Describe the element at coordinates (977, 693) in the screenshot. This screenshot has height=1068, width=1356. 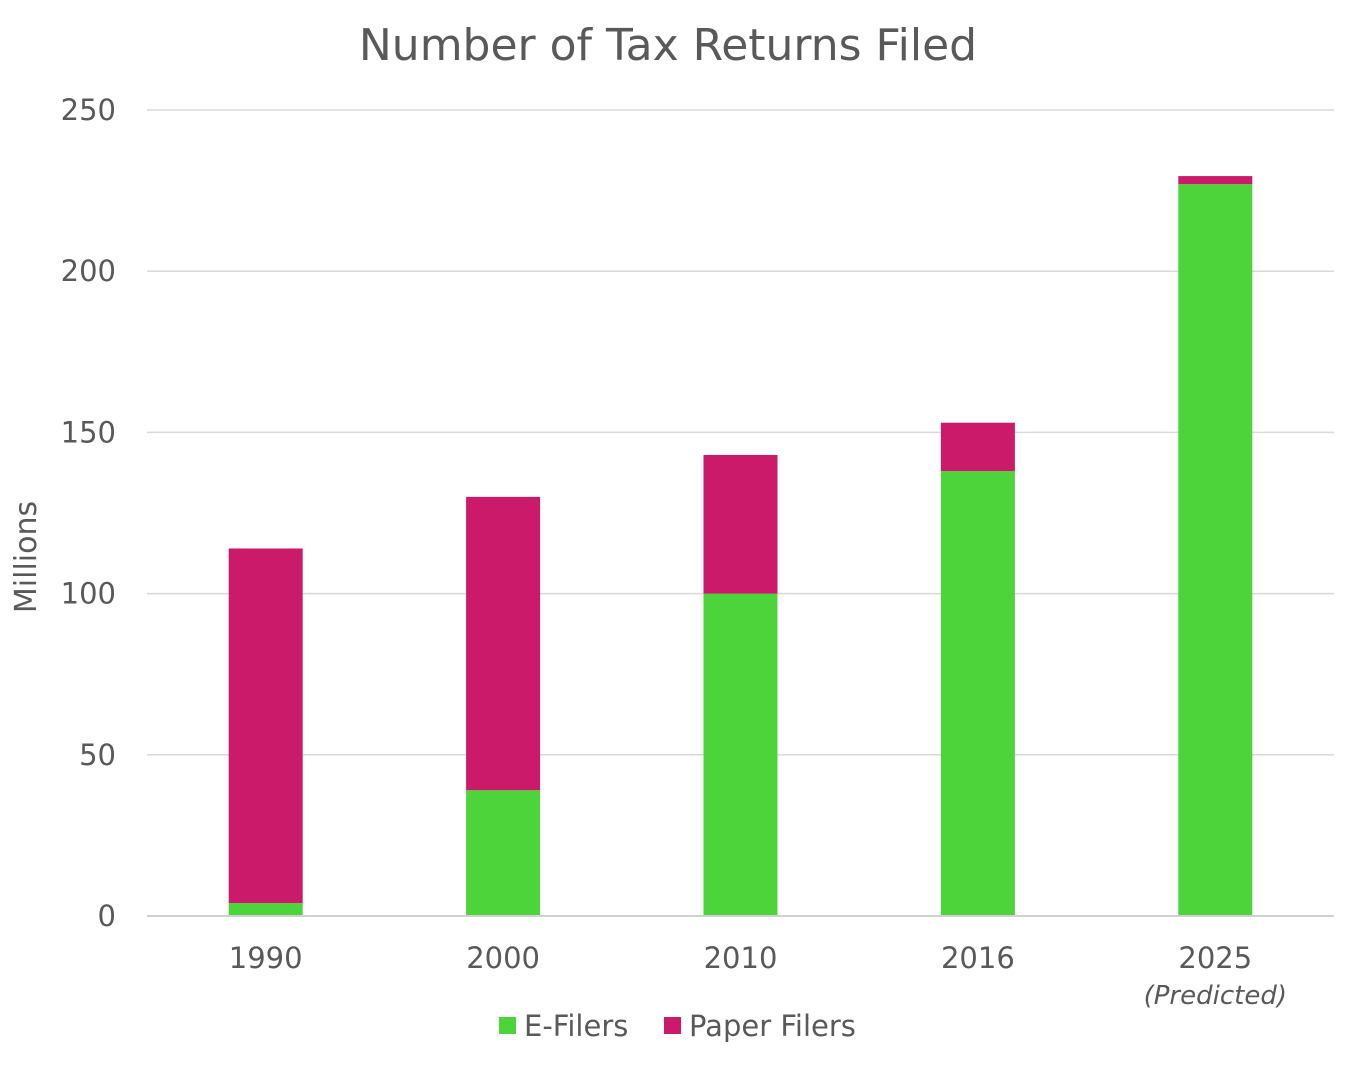
I see `bar-e-filers-2016` at that location.